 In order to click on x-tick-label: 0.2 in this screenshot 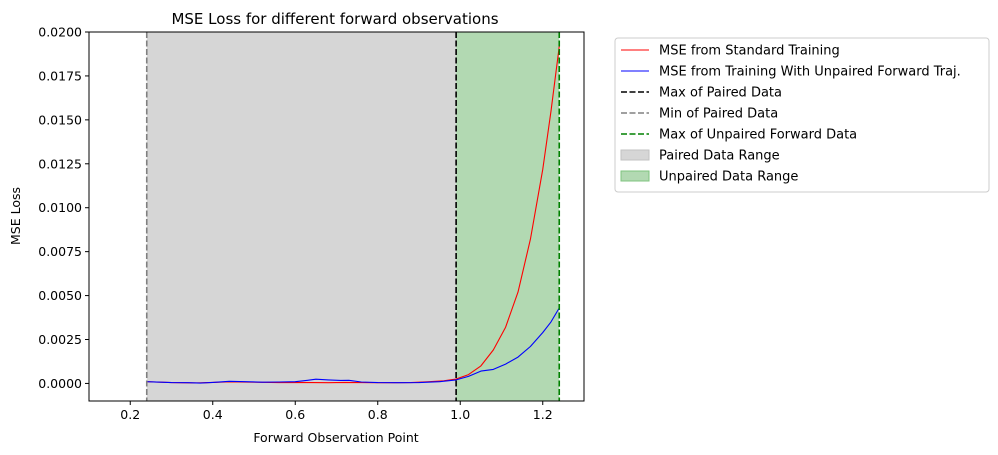, I will do `click(130, 414)`.